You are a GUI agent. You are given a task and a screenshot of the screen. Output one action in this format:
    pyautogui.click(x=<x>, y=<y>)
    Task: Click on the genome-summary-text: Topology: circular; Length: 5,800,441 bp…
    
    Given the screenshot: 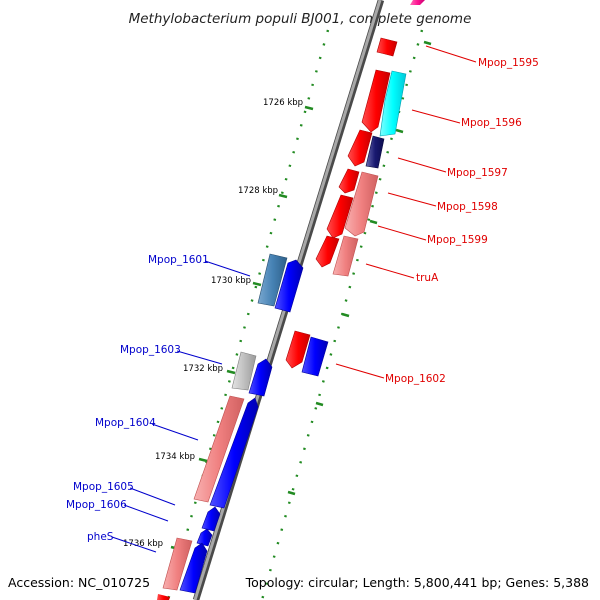 What is the action you would take?
    pyautogui.click(x=417, y=582)
    